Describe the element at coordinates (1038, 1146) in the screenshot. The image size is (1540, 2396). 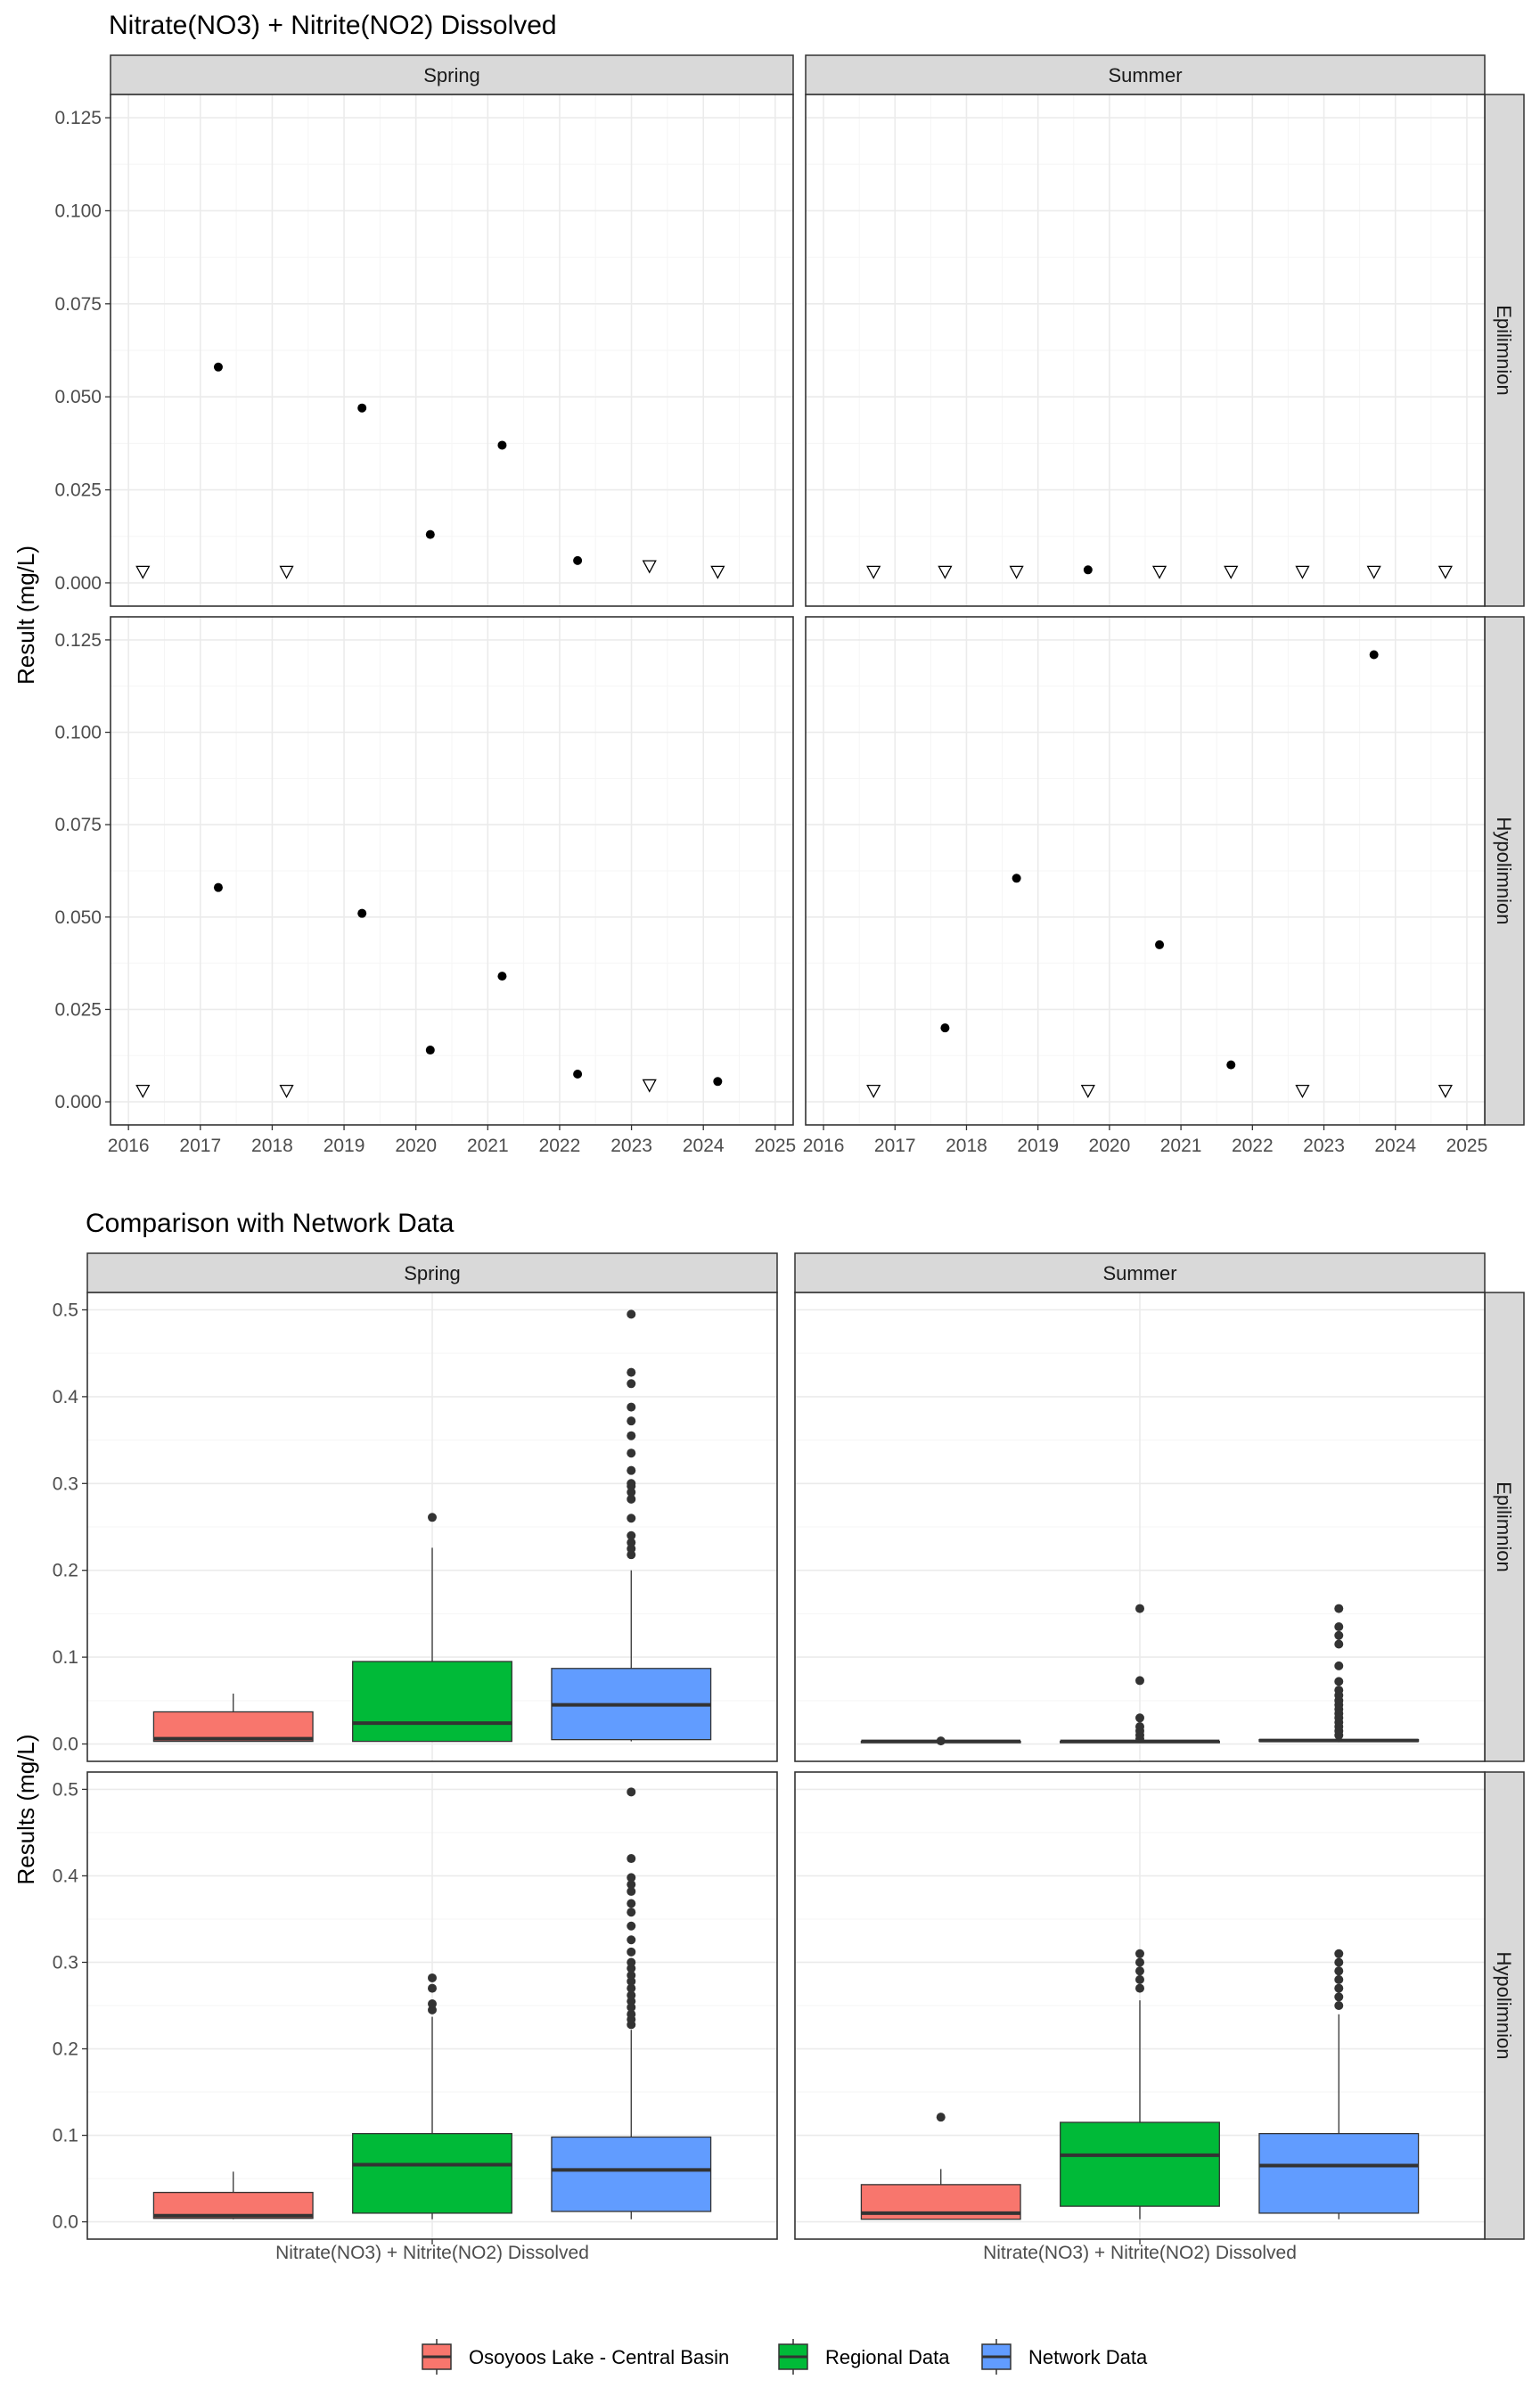
I see `x-tick-label: 2019` at that location.